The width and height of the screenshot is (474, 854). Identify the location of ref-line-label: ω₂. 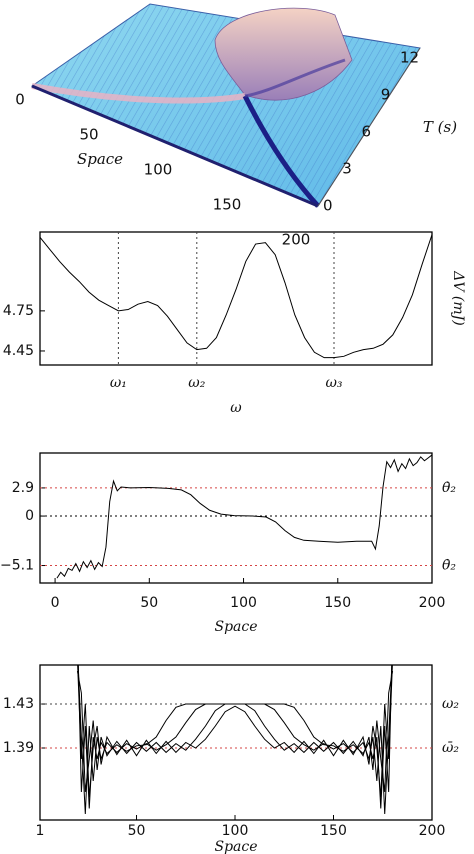
(450, 704).